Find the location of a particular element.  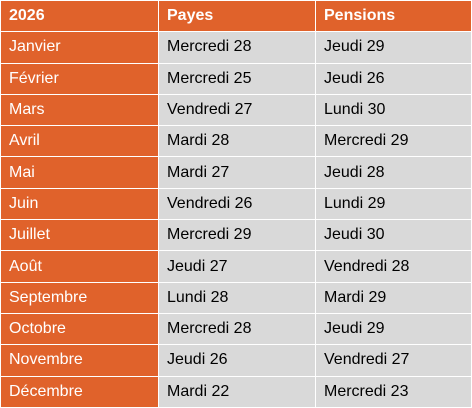

header-payes: Payes is located at coordinates (237, 16).